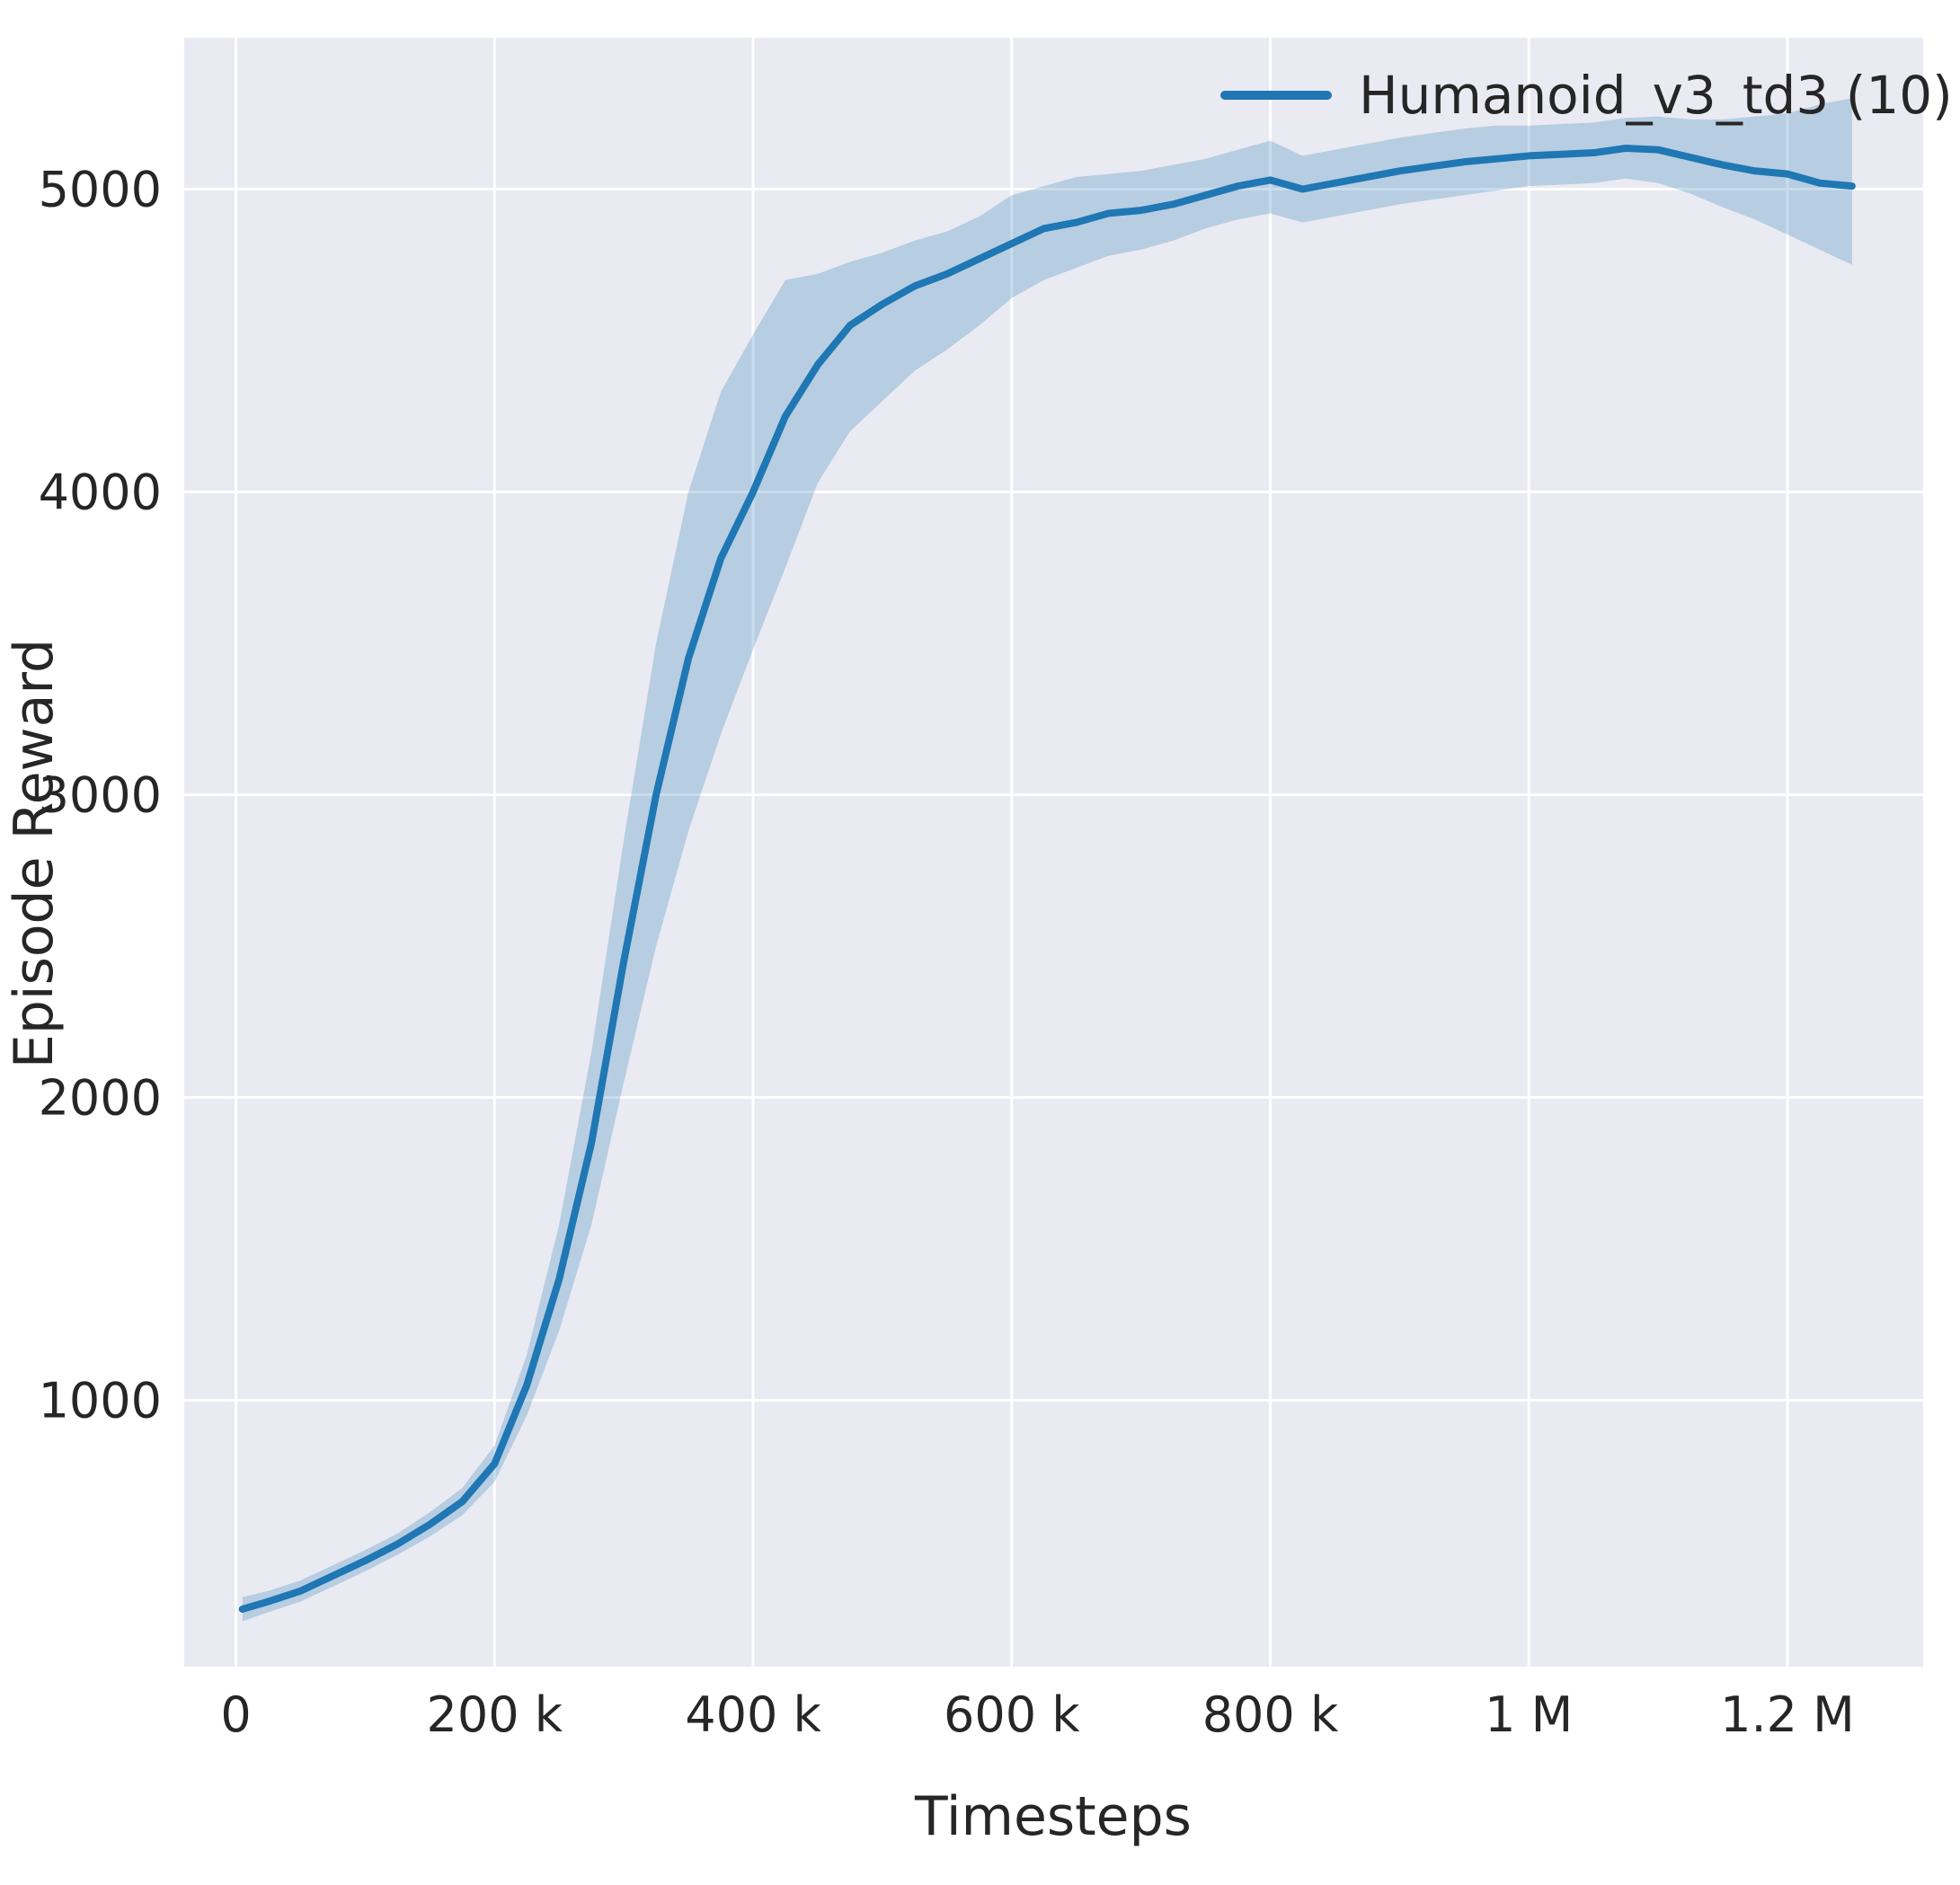  I want to click on x-tick-label: 600 k, so click(1012, 1714).